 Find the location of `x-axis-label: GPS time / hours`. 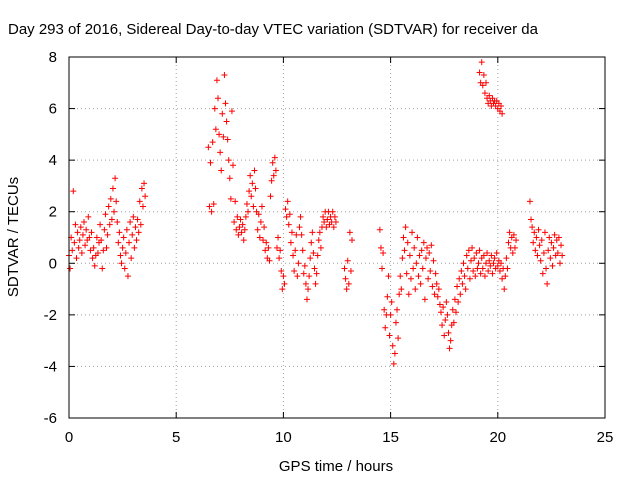

x-axis-label: GPS time / hours is located at coordinates (336, 466).